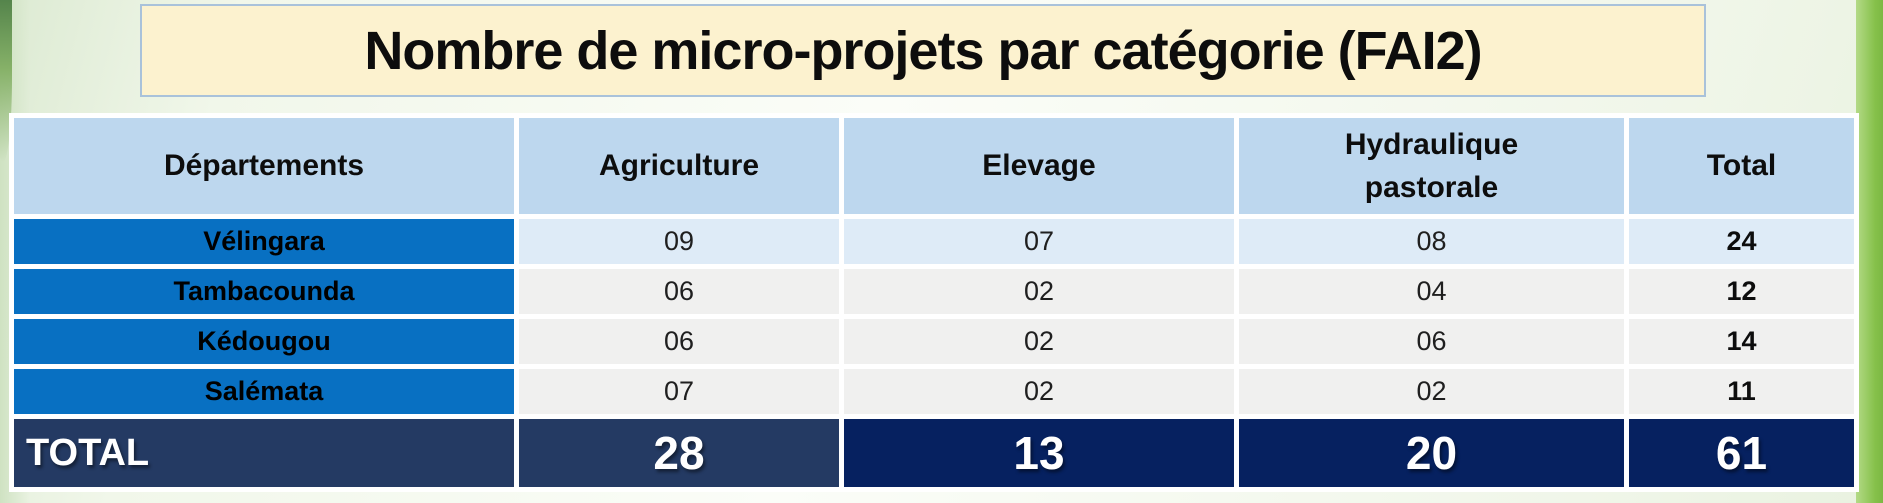 This screenshot has width=1883, height=503. Describe the element at coordinates (1741, 453) in the screenshot. I see `total-overall: 61` at that location.